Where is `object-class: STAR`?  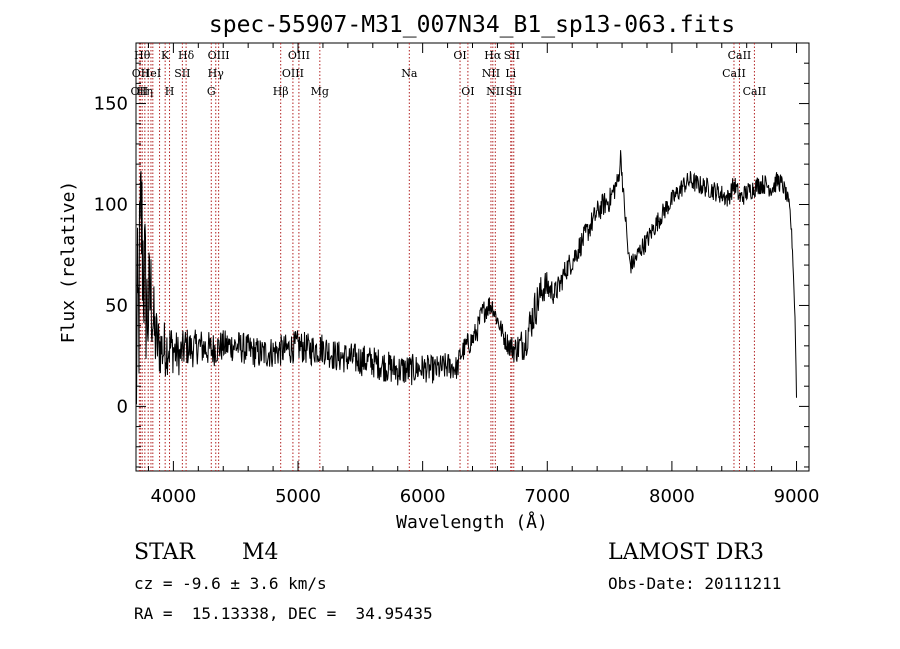
object-class: STAR is located at coordinates (164, 552).